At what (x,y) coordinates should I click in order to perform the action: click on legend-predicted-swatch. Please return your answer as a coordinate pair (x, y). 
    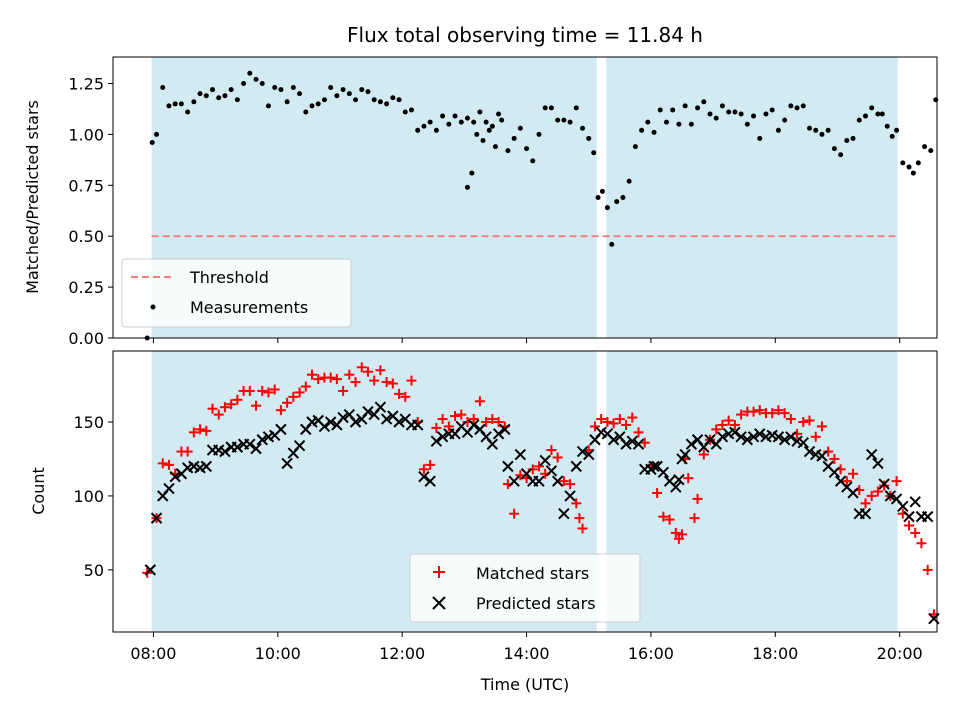
    Looking at the image, I should click on (439, 603).